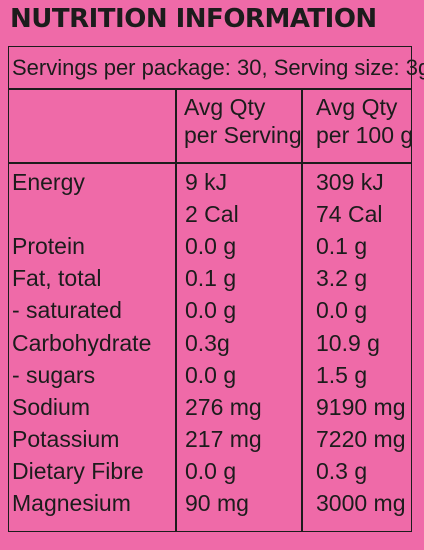 This screenshot has height=550, width=424. I want to click on row-per-100g: 3.2 g, so click(342, 278).